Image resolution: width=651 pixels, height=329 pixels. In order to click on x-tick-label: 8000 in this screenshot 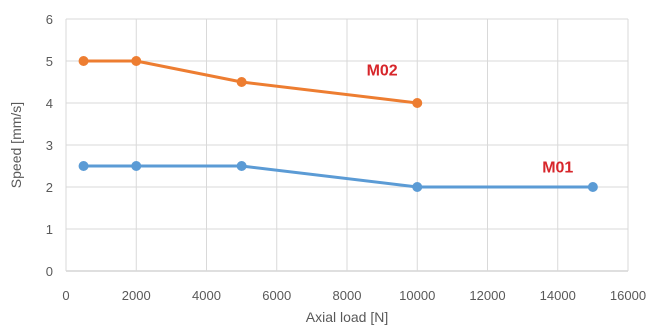, I will do `click(347, 295)`.